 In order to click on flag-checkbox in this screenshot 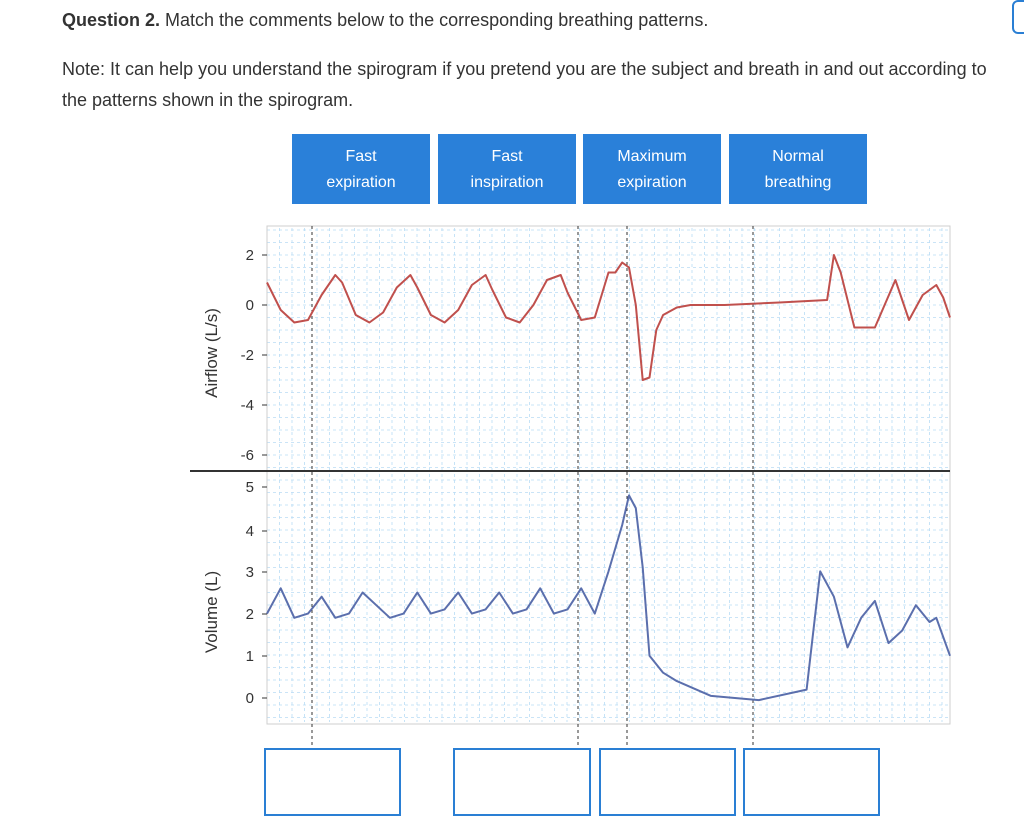, I will do `click(1018, 17)`.